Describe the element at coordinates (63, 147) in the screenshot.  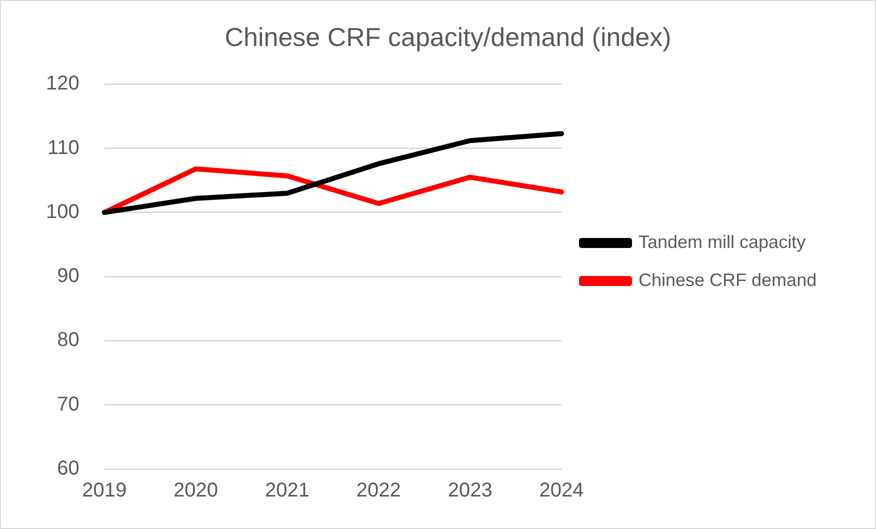
I see `y-tick-label: 110` at that location.